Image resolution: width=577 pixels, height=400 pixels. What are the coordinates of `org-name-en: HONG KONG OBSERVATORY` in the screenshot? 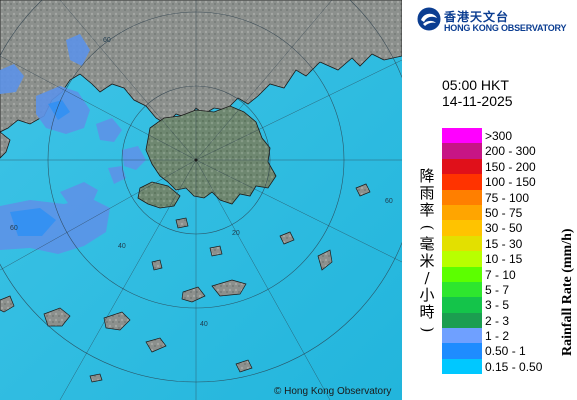 It's located at (505, 28).